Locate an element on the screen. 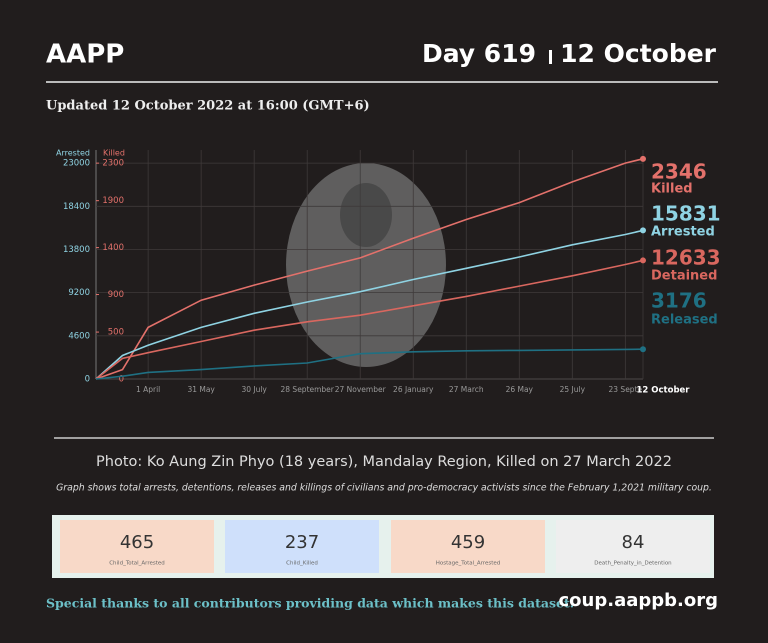 This screenshot has height=643, width=768. url: coup.aappb.org is located at coordinates (639, 600).